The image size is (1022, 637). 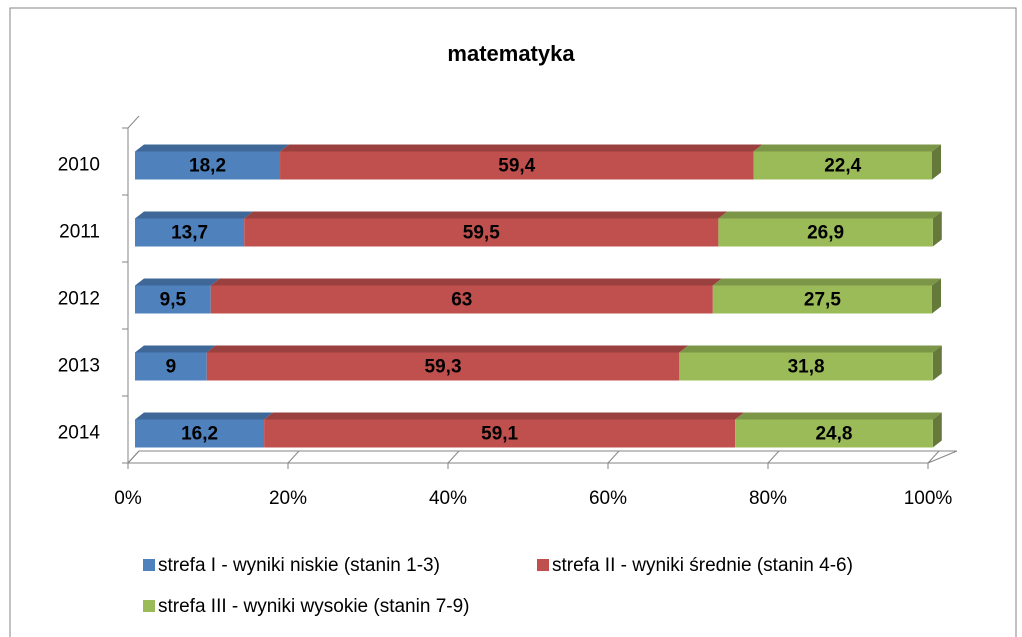 What do you see at coordinates (511, 53) in the screenshot?
I see `chart-title: matematyka` at bounding box center [511, 53].